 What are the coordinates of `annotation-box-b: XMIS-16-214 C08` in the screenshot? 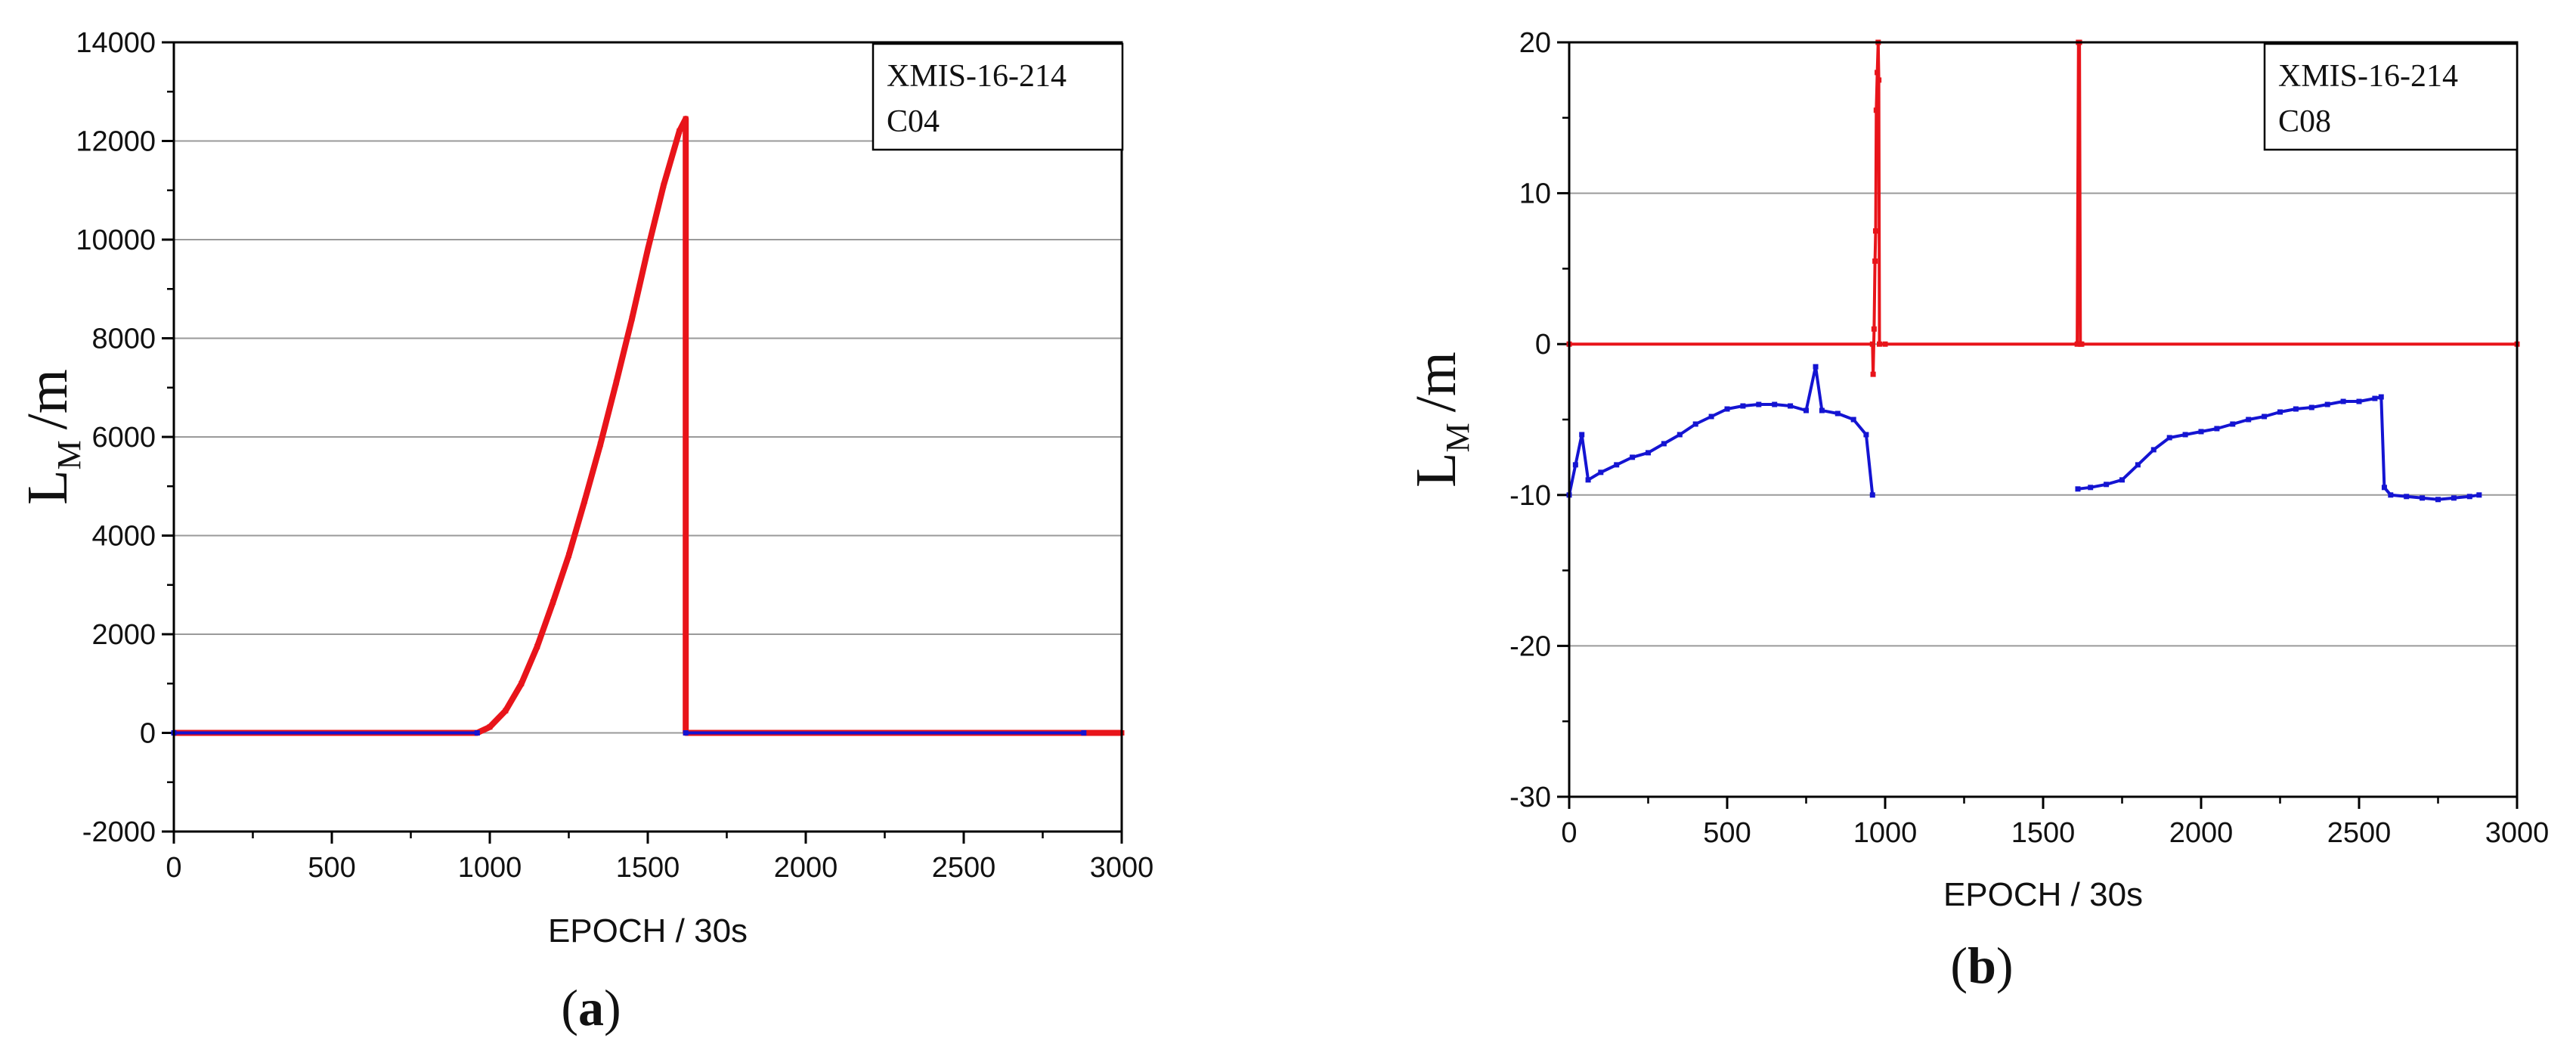 It's located at (2391, 97).